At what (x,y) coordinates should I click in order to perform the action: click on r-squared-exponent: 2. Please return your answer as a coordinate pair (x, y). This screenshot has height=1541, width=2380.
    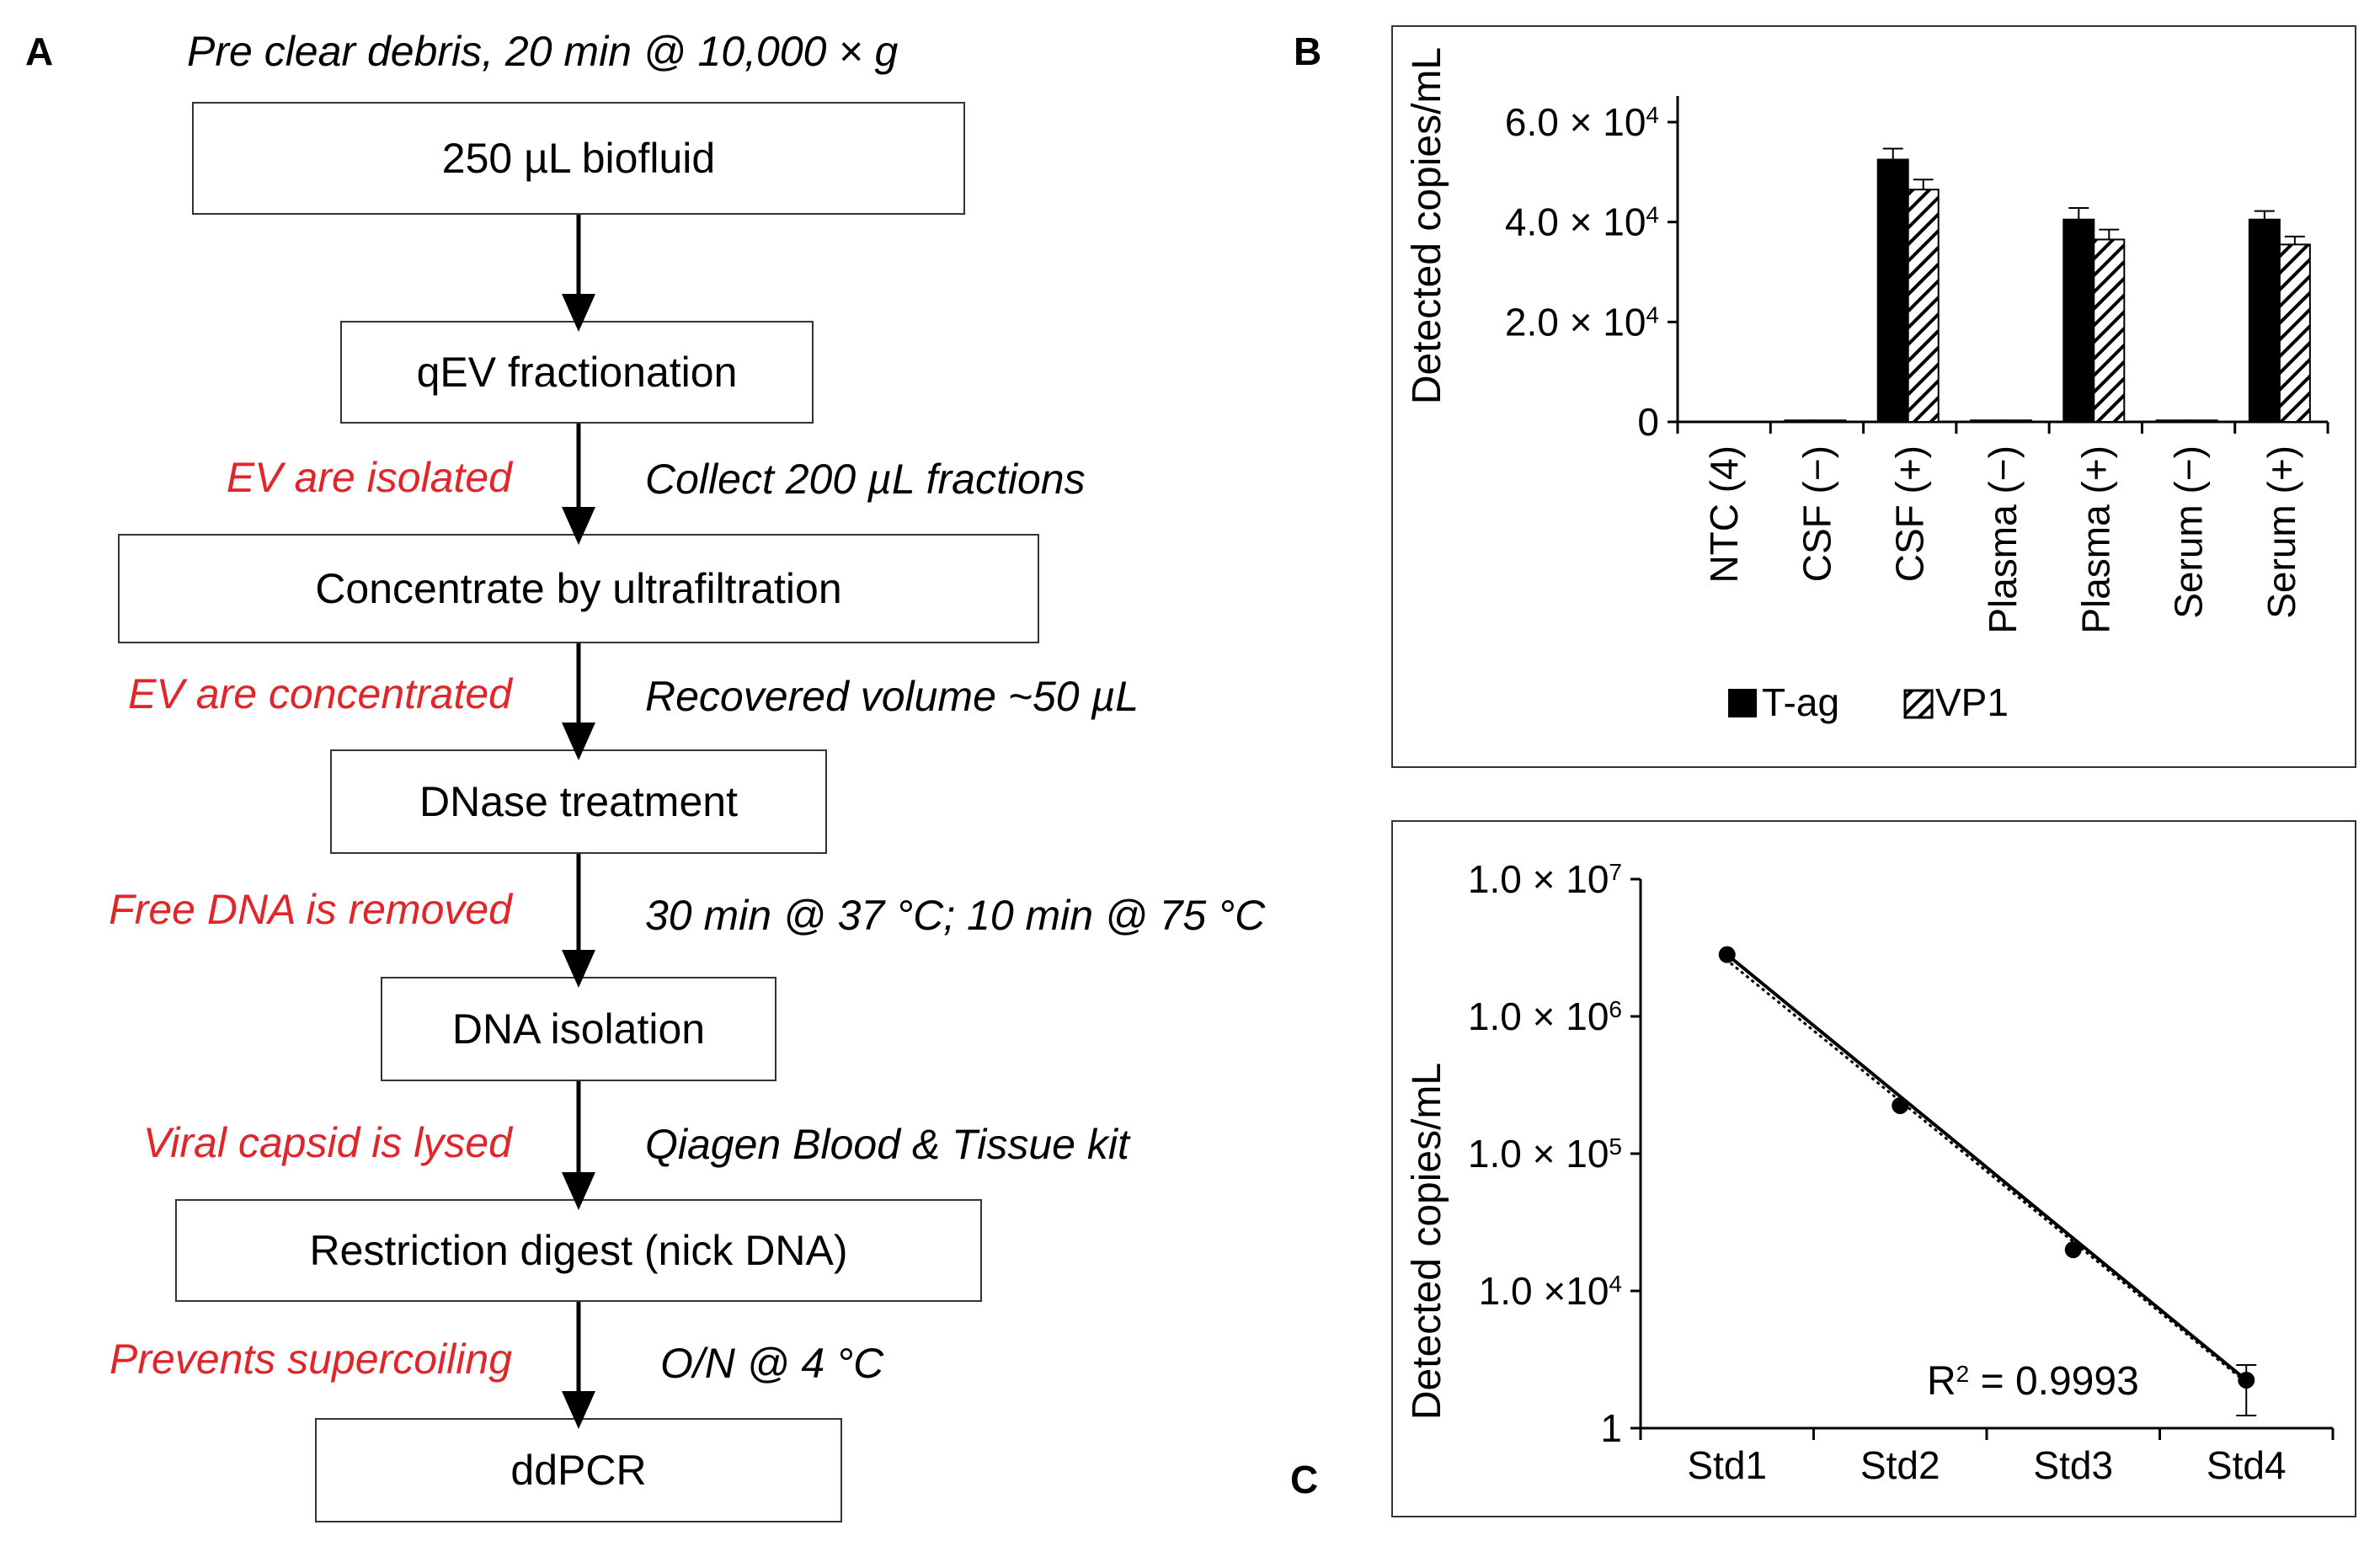
    Looking at the image, I should click on (1963, 1374).